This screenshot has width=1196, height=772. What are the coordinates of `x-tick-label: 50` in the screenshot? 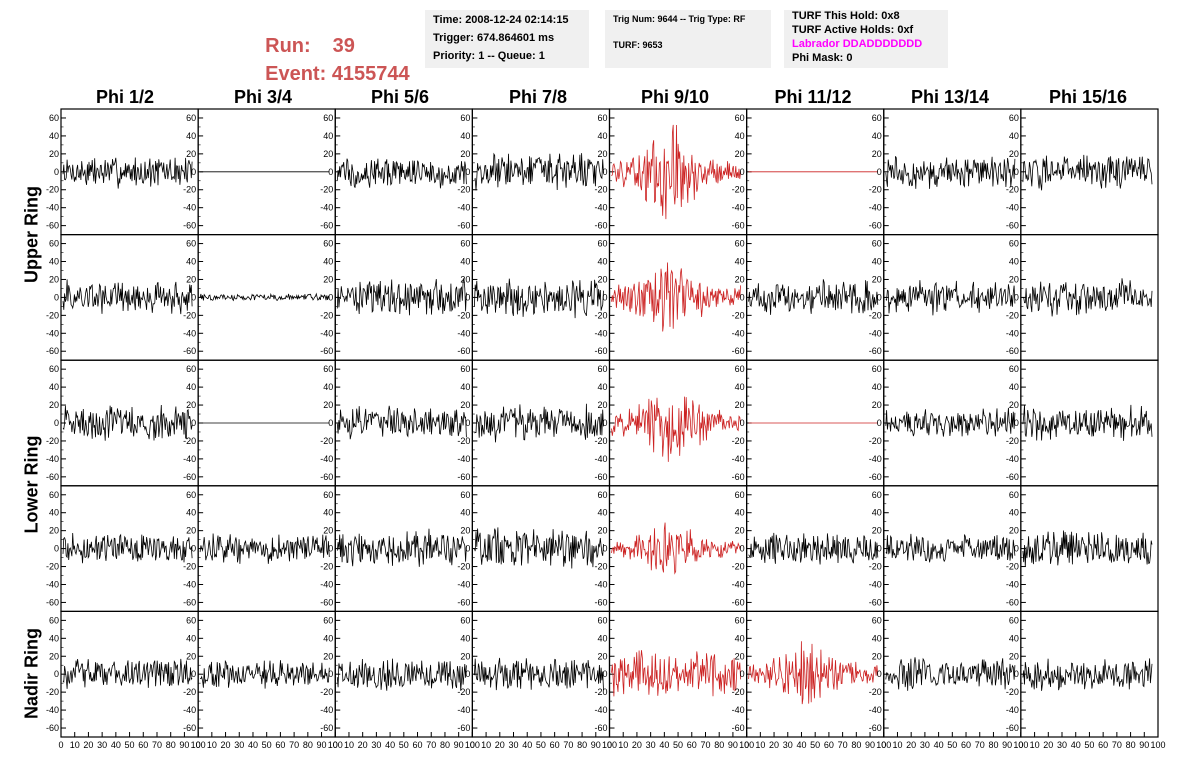 It's located at (130, 745).